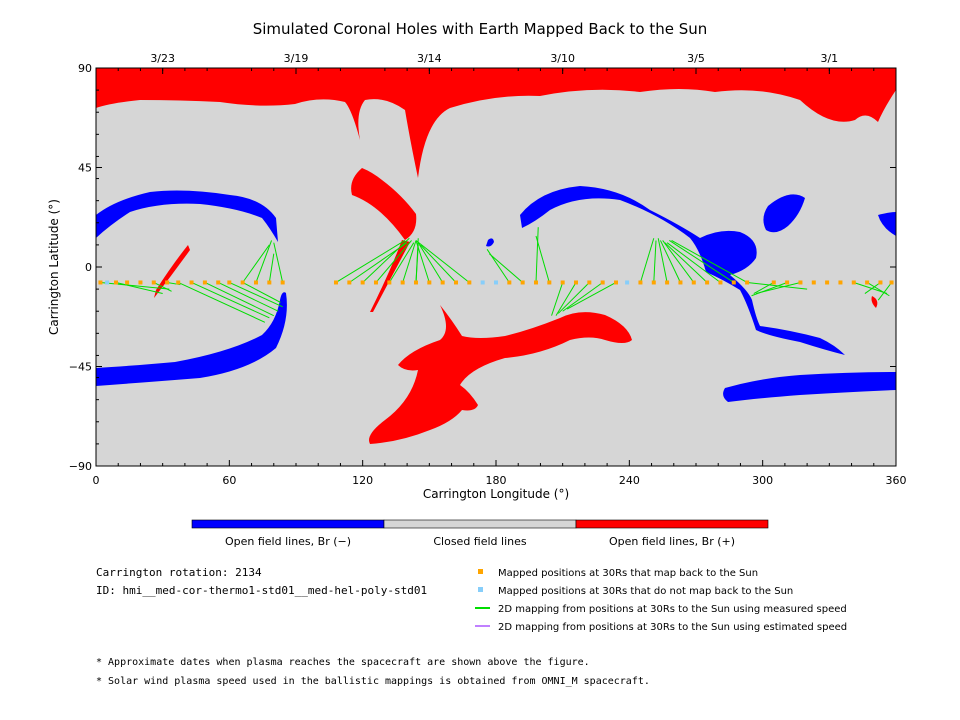 The width and height of the screenshot is (960, 720). I want to click on y-tick-label: −45, so click(80, 367).